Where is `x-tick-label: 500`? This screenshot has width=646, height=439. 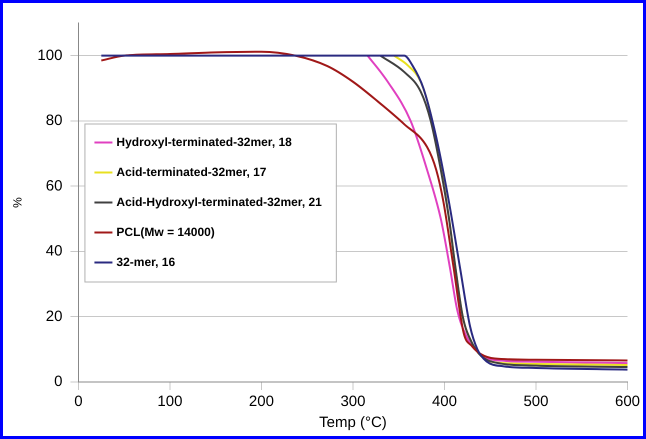
x-tick-label: 500 is located at coordinates (535, 401).